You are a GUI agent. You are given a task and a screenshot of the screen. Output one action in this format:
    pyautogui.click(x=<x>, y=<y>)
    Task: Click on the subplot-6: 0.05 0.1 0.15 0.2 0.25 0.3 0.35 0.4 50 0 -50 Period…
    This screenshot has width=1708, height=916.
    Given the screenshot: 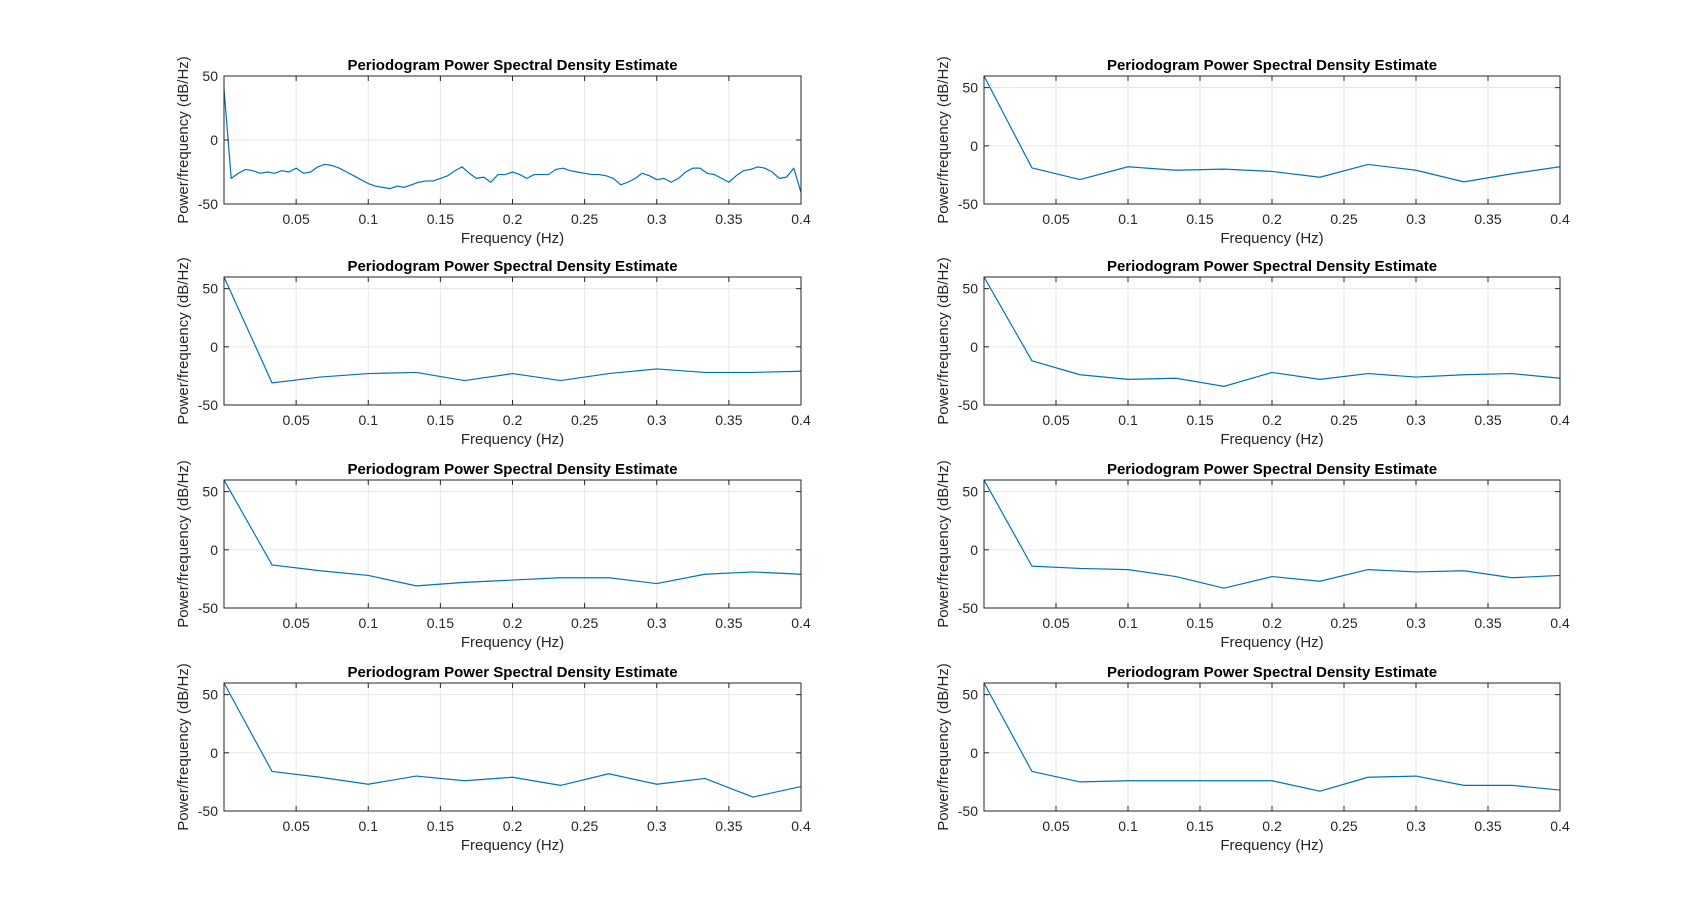 What is the action you would take?
    pyautogui.click(x=1252, y=555)
    